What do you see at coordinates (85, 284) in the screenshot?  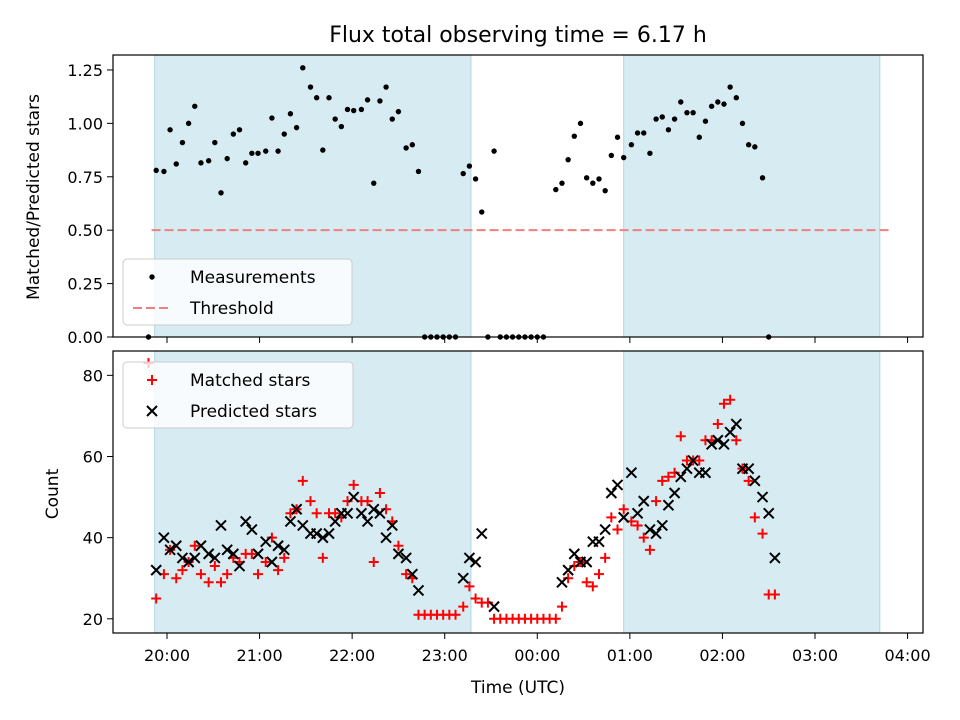 I see `top-y-tick-label: 0.25` at bounding box center [85, 284].